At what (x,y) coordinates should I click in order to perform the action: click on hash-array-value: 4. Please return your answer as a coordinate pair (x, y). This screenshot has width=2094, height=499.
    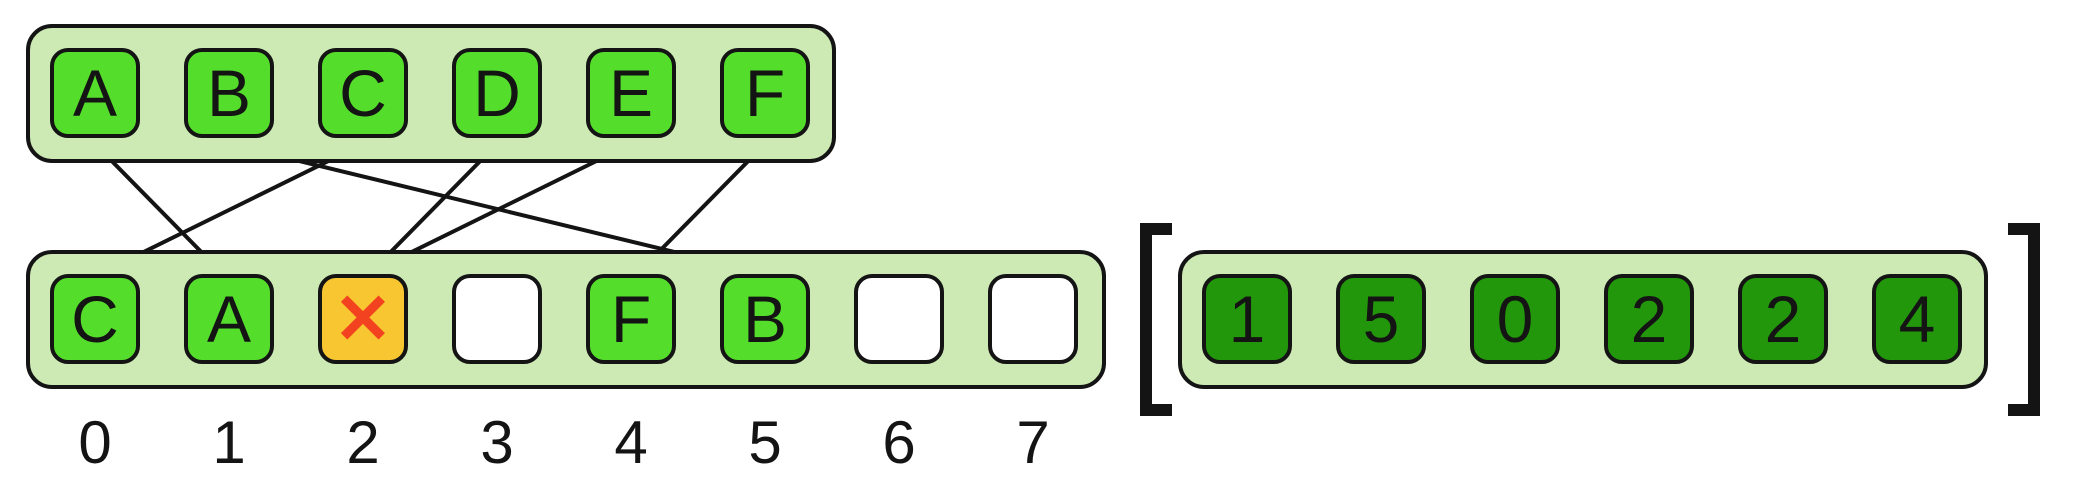
    Looking at the image, I should click on (1917, 319).